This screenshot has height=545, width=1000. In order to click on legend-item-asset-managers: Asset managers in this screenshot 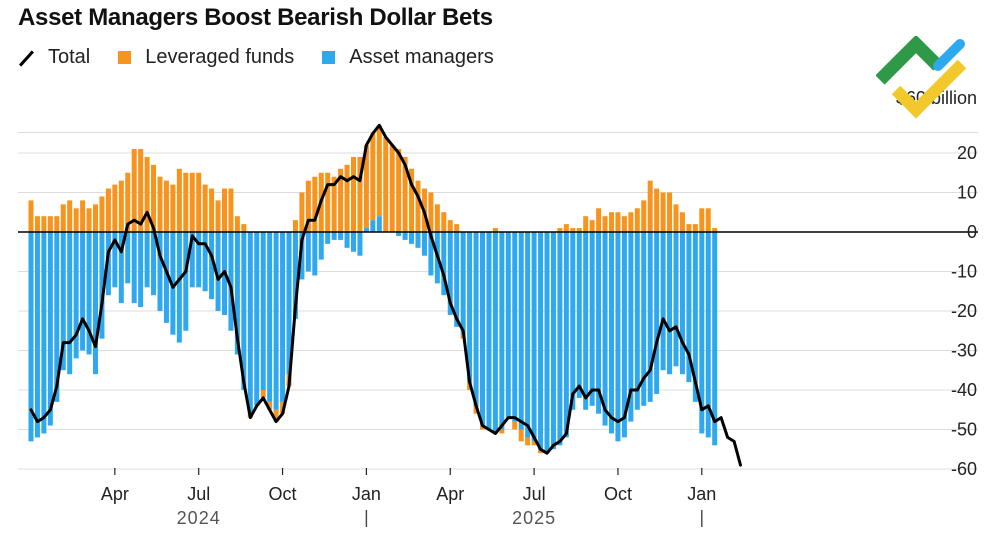, I will do `click(408, 57)`.